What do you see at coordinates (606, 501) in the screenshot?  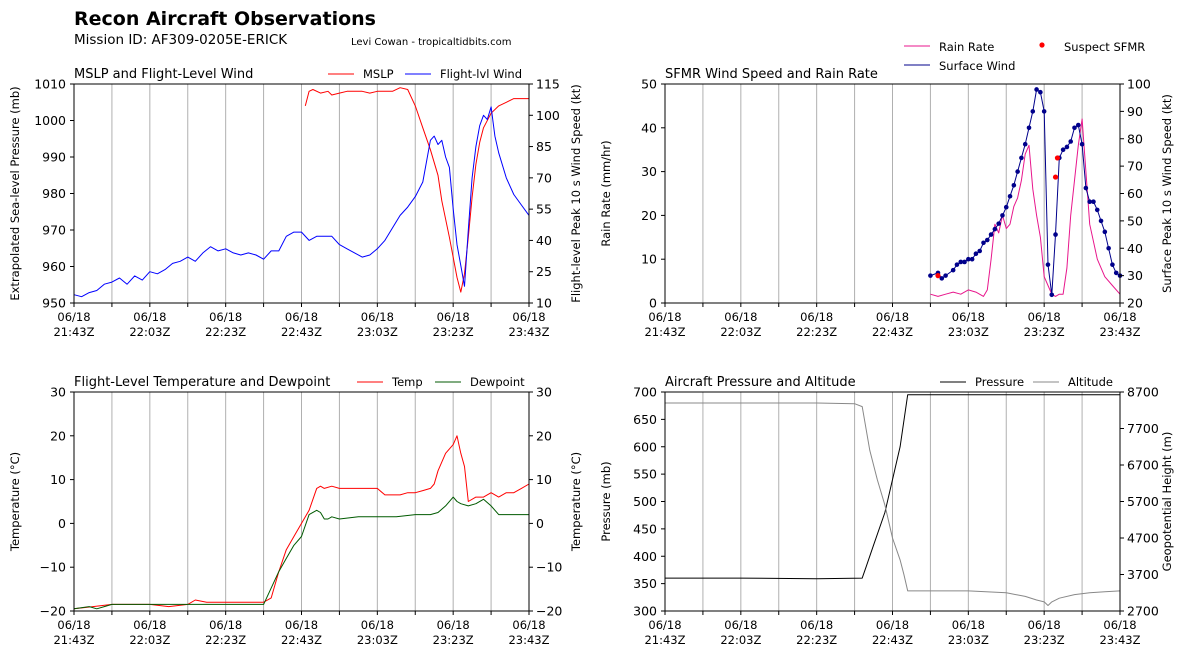 I see `y-axis-left-label: Pressure (mb)` at bounding box center [606, 501].